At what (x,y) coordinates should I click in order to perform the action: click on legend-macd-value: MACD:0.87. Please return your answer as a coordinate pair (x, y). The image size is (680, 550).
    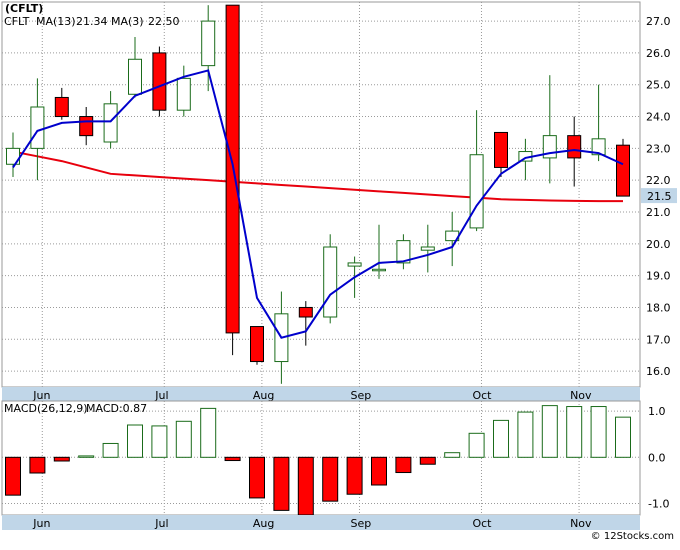
    Looking at the image, I should click on (116, 408).